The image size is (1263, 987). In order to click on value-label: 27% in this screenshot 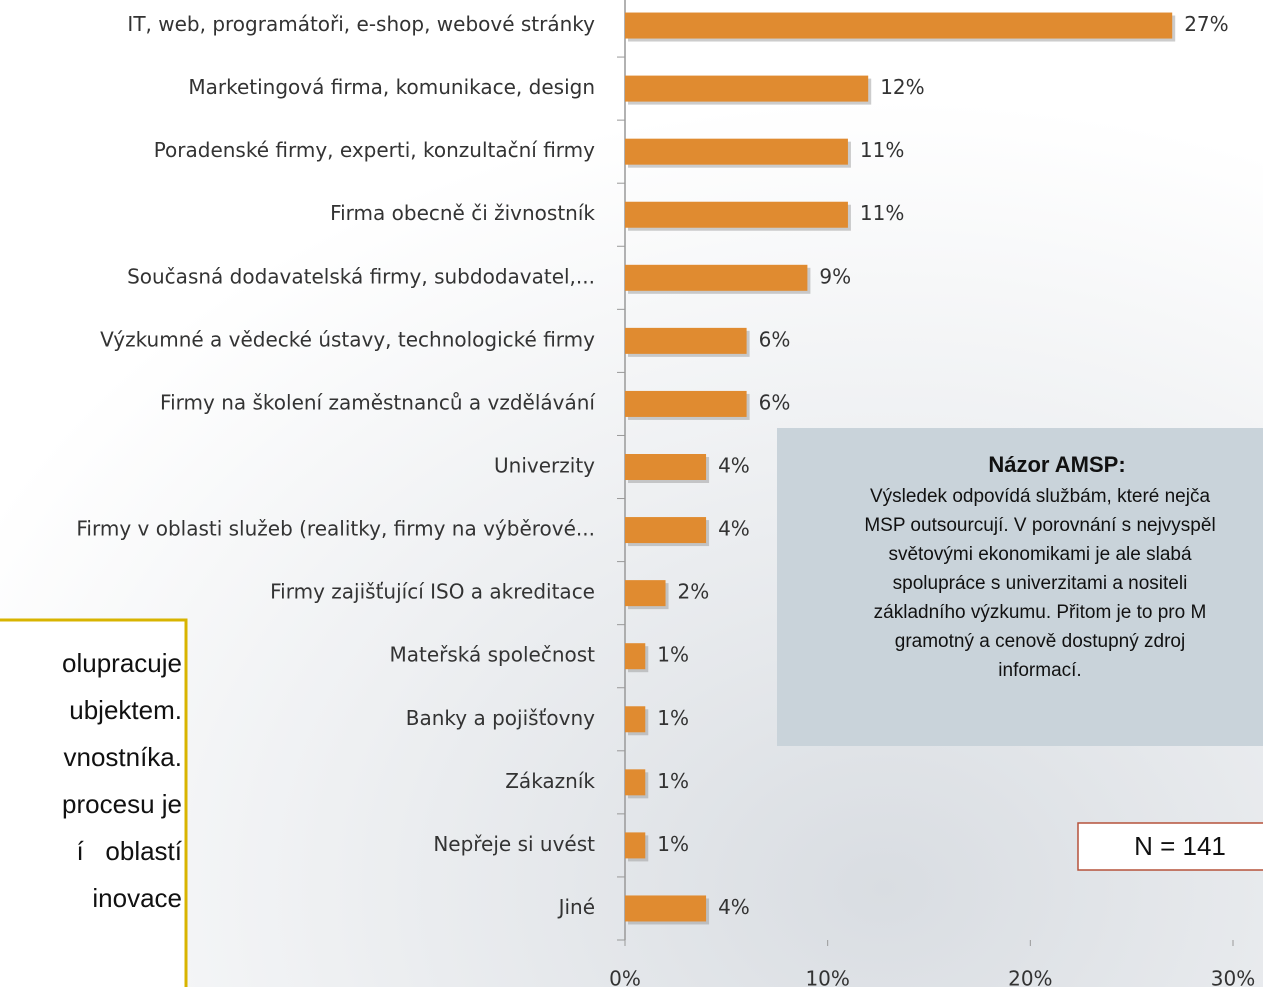, I will do `click(1206, 24)`.